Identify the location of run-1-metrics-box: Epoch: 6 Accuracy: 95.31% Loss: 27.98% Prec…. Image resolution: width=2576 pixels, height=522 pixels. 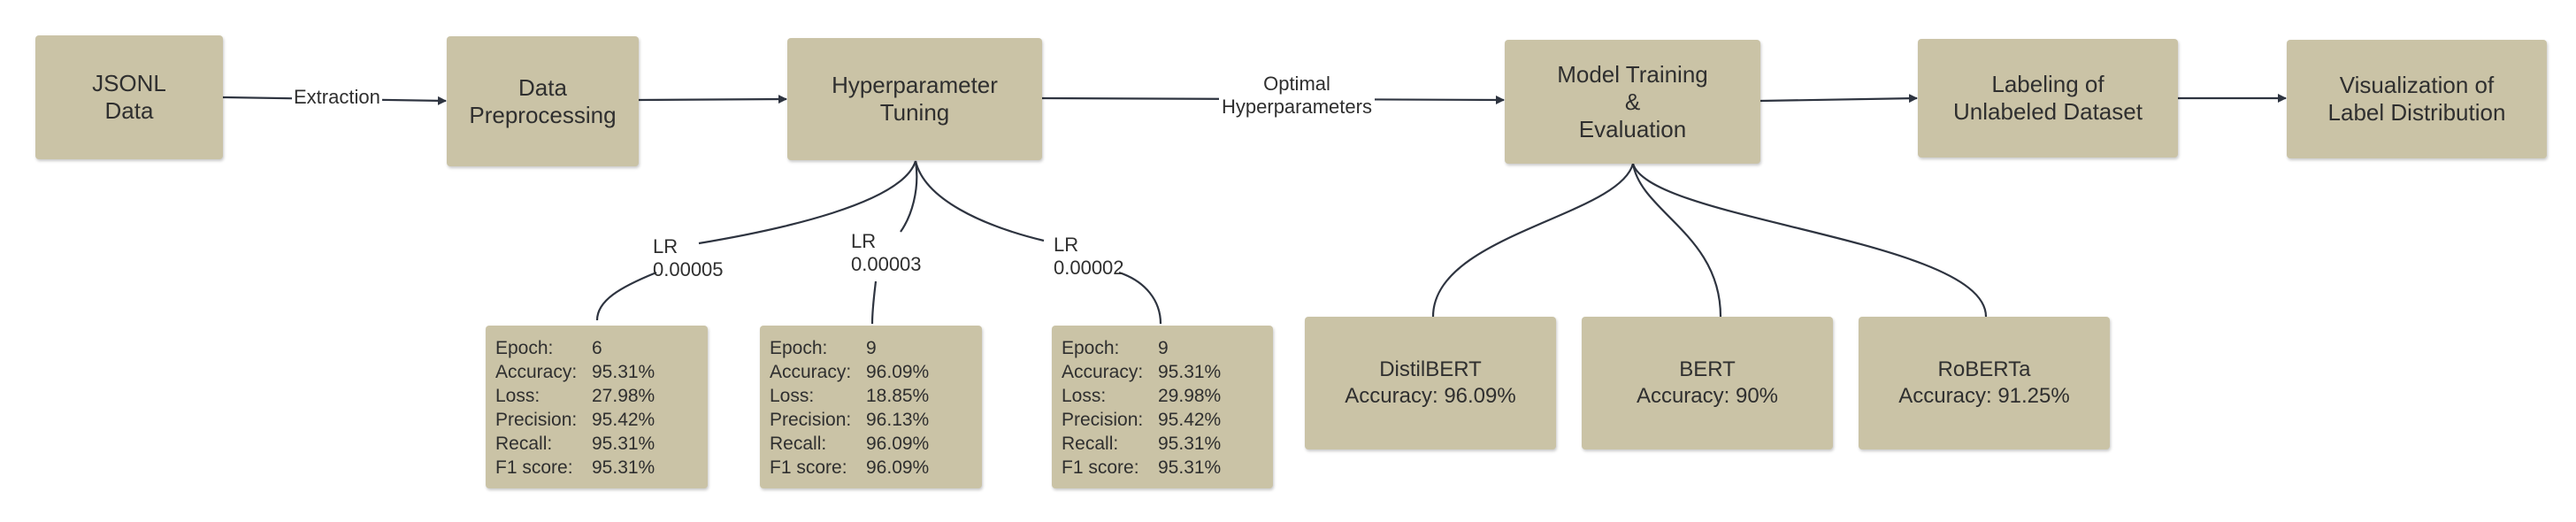
(597, 407).